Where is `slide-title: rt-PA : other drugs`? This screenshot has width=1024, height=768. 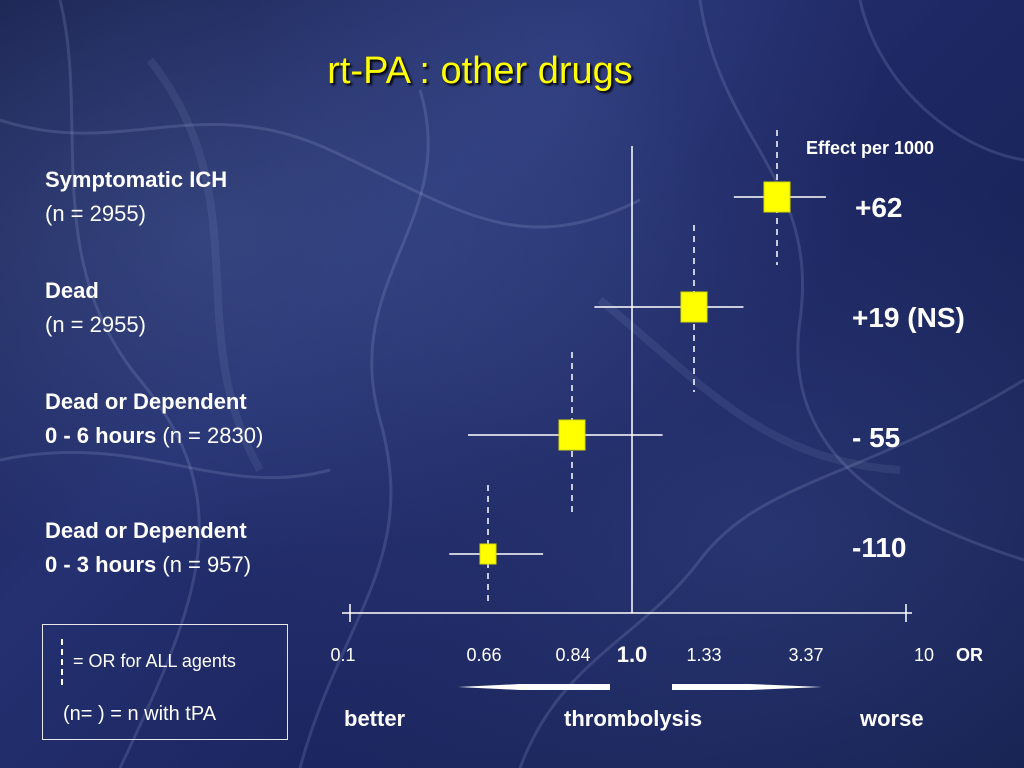 slide-title: rt-PA : other drugs is located at coordinates (480, 71).